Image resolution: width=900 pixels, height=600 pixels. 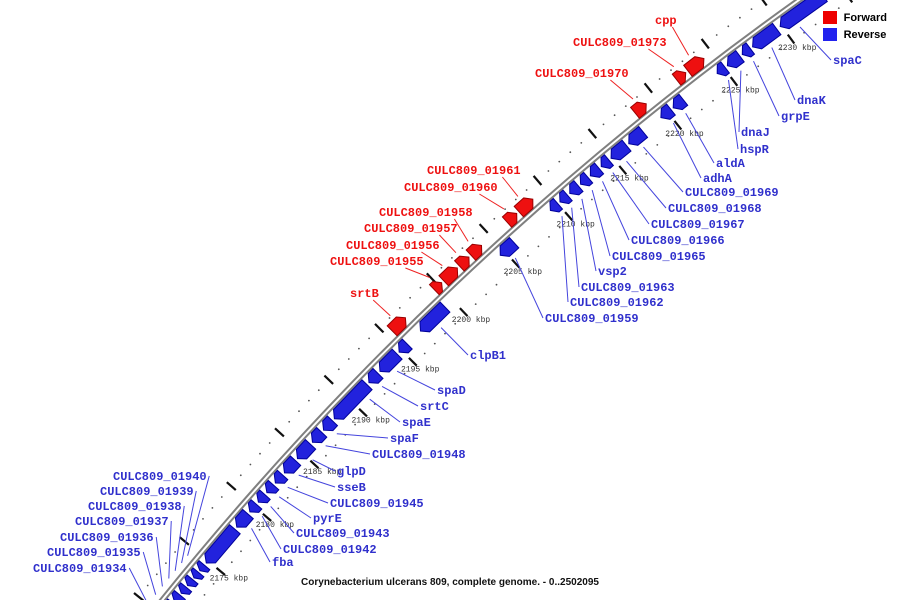 I want to click on scale-tick-label: 2185 kbp, so click(x=322, y=472).